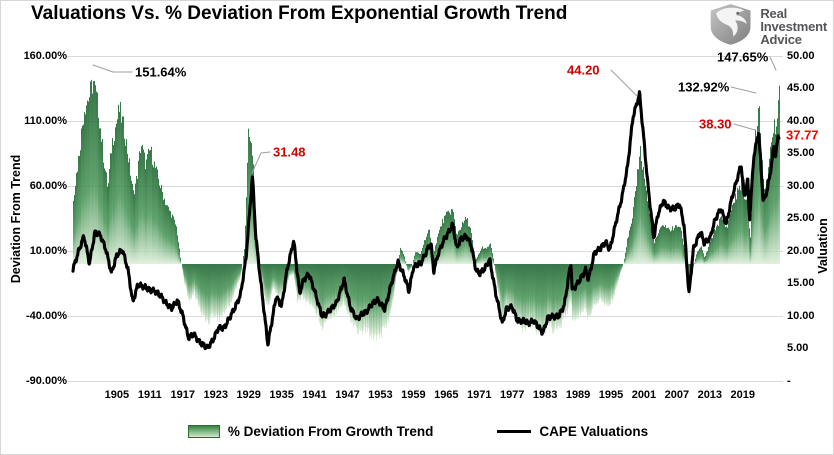 The image size is (834, 455). Describe the element at coordinates (594, 431) in the screenshot. I see `legend-cape-label: CAPE Valuations` at that location.